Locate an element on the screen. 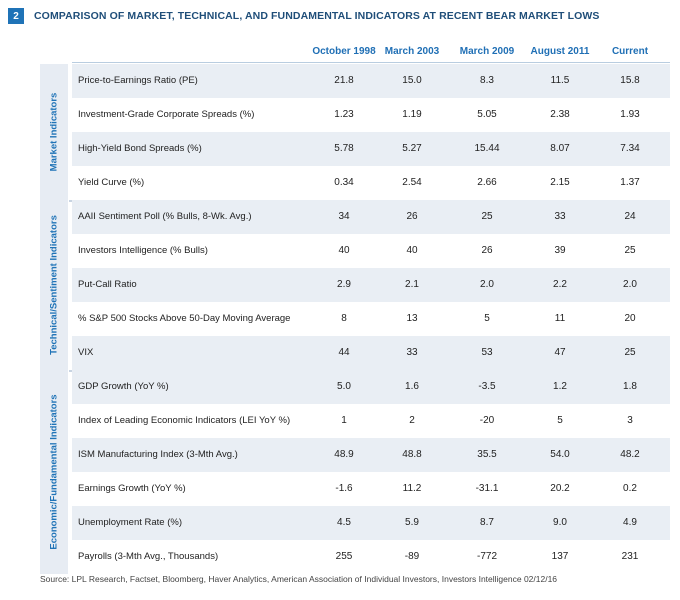  value-cell: 15.8 is located at coordinates (630, 80).